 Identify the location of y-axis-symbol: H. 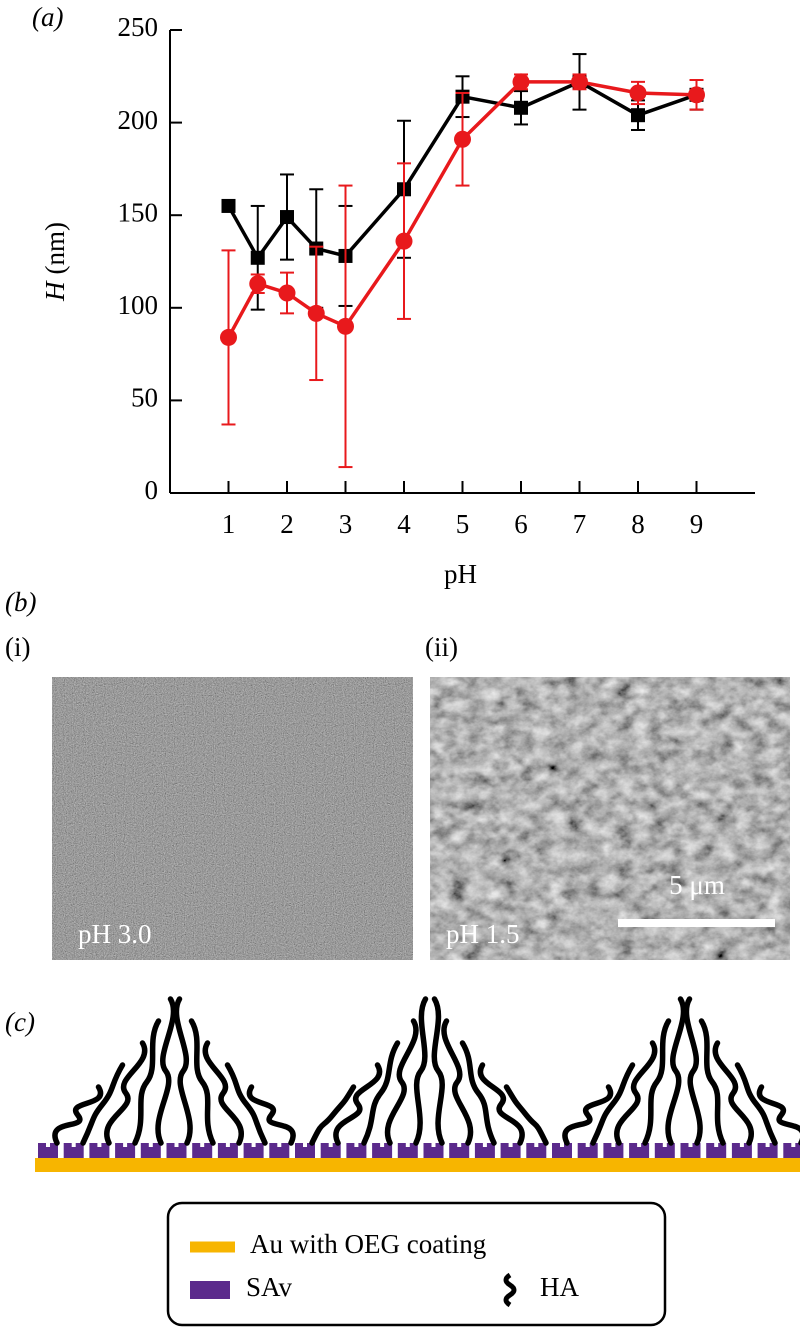
(55, 291).